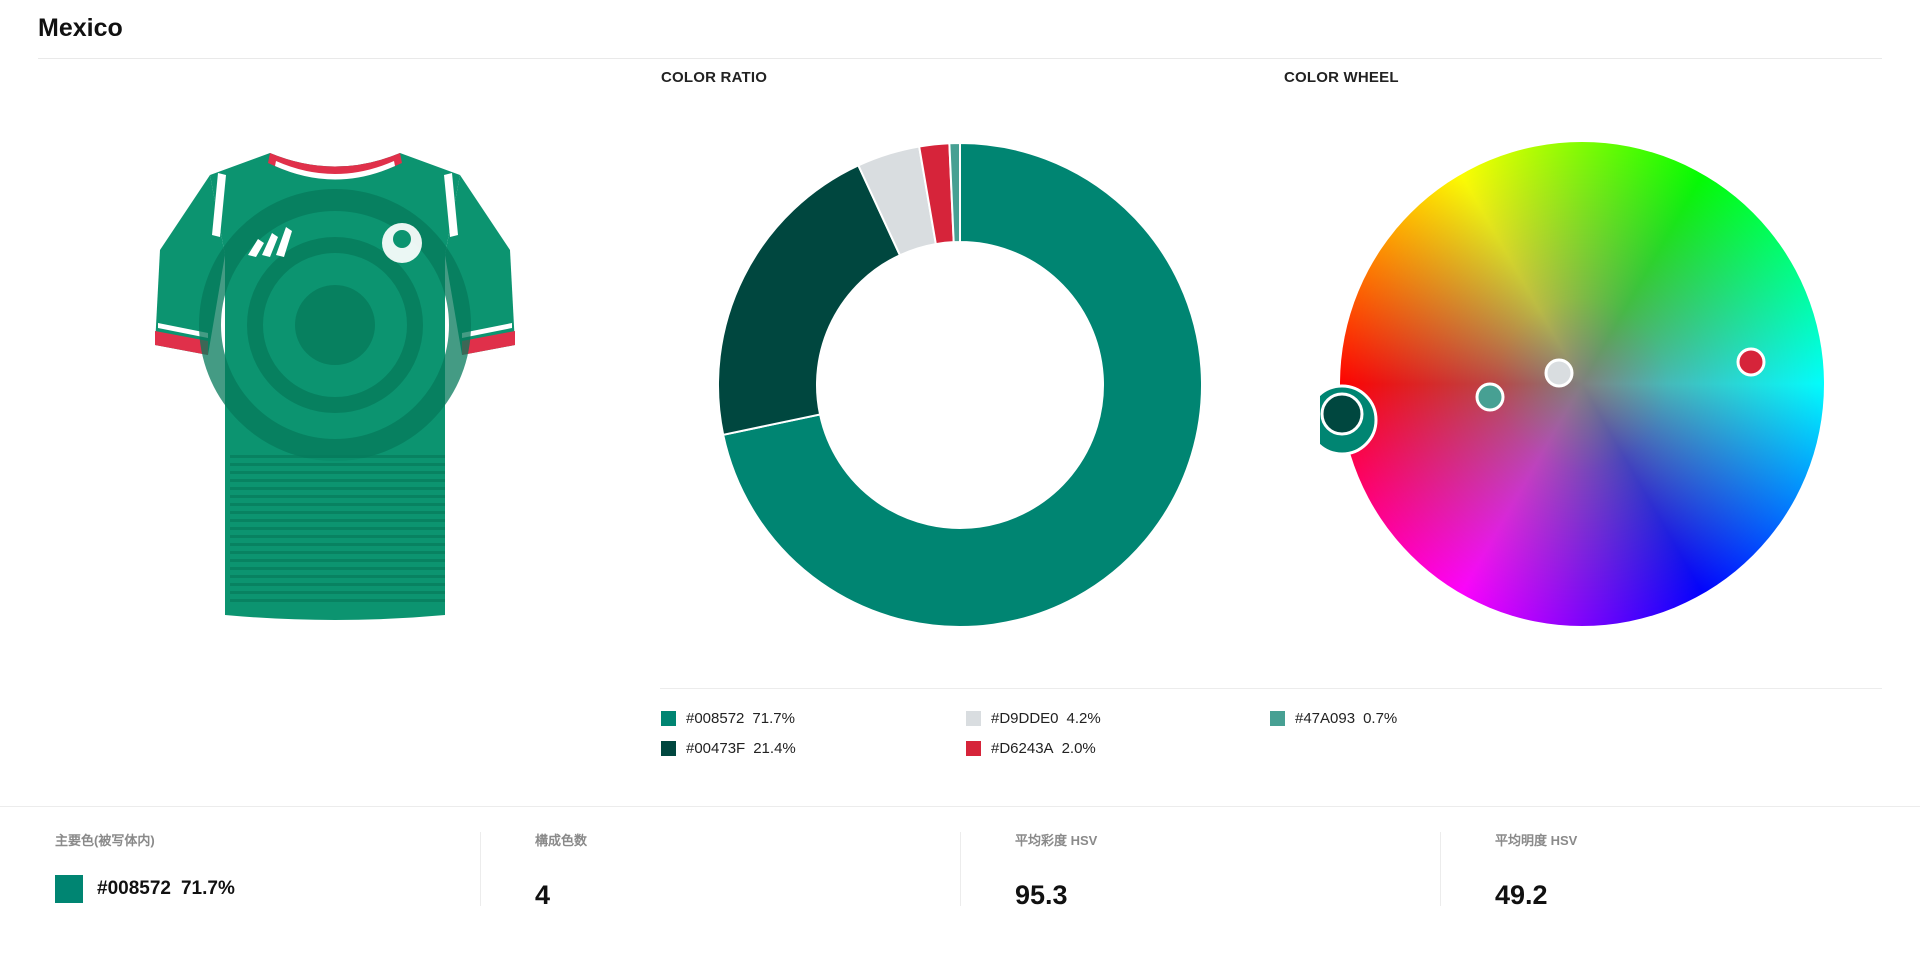 The height and width of the screenshot is (963, 1920). I want to click on legend-item: #D6243A 2.0%, so click(1031, 748).